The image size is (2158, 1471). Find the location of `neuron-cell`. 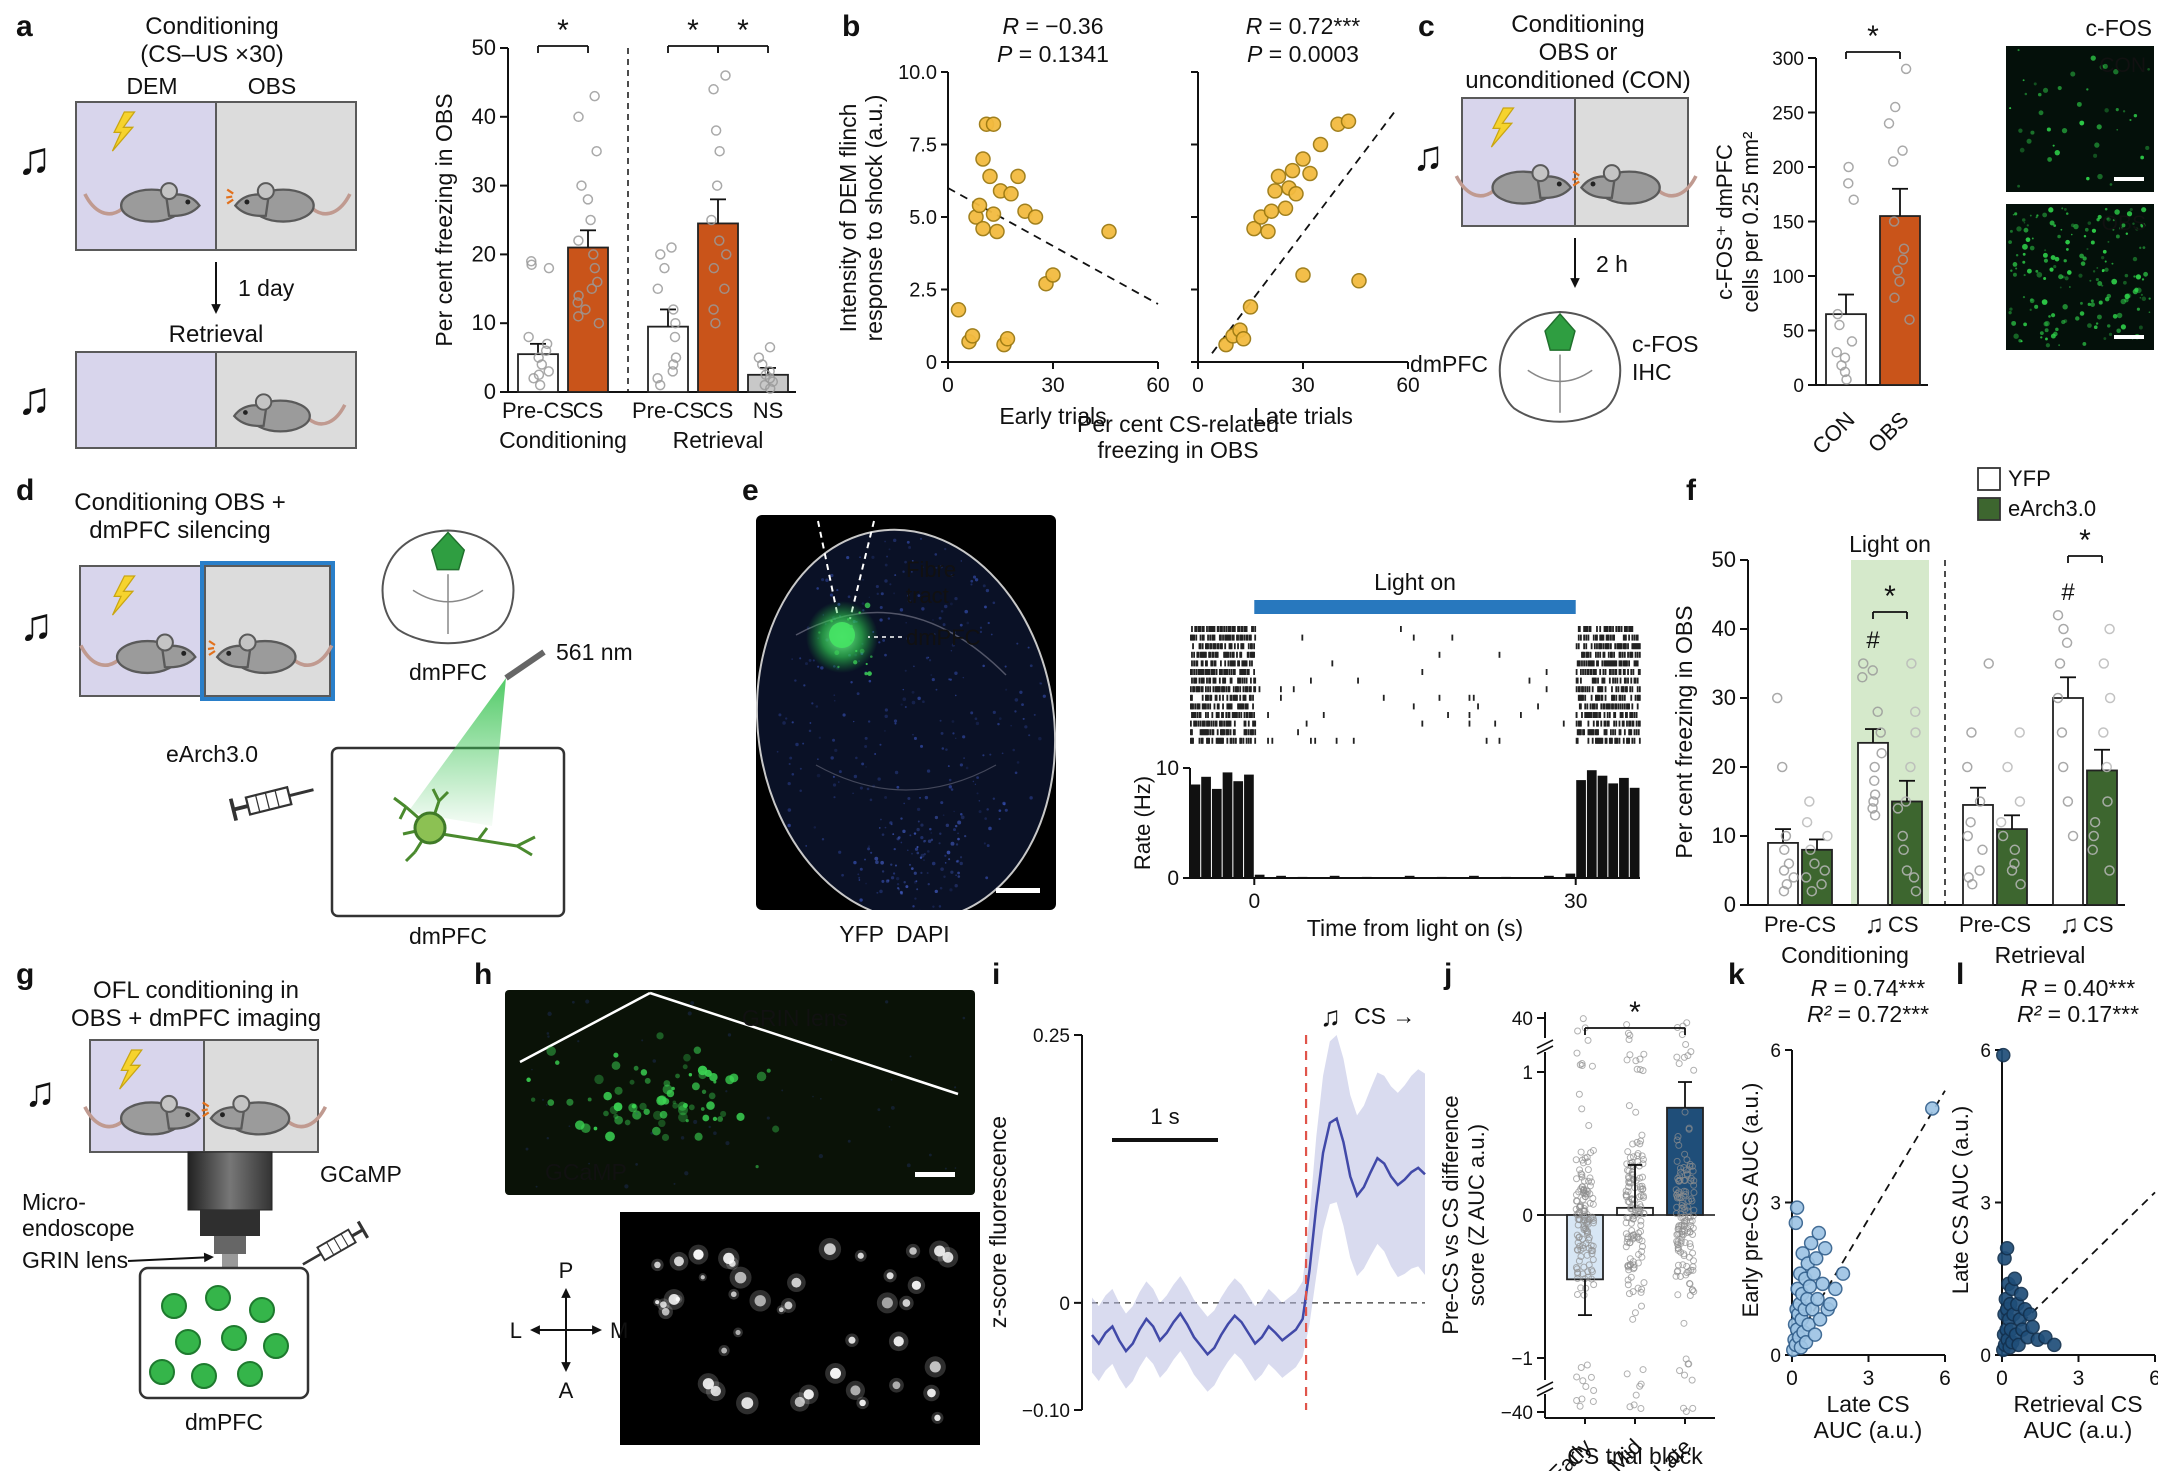

neuron-cell is located at coordinates (262, 1310).